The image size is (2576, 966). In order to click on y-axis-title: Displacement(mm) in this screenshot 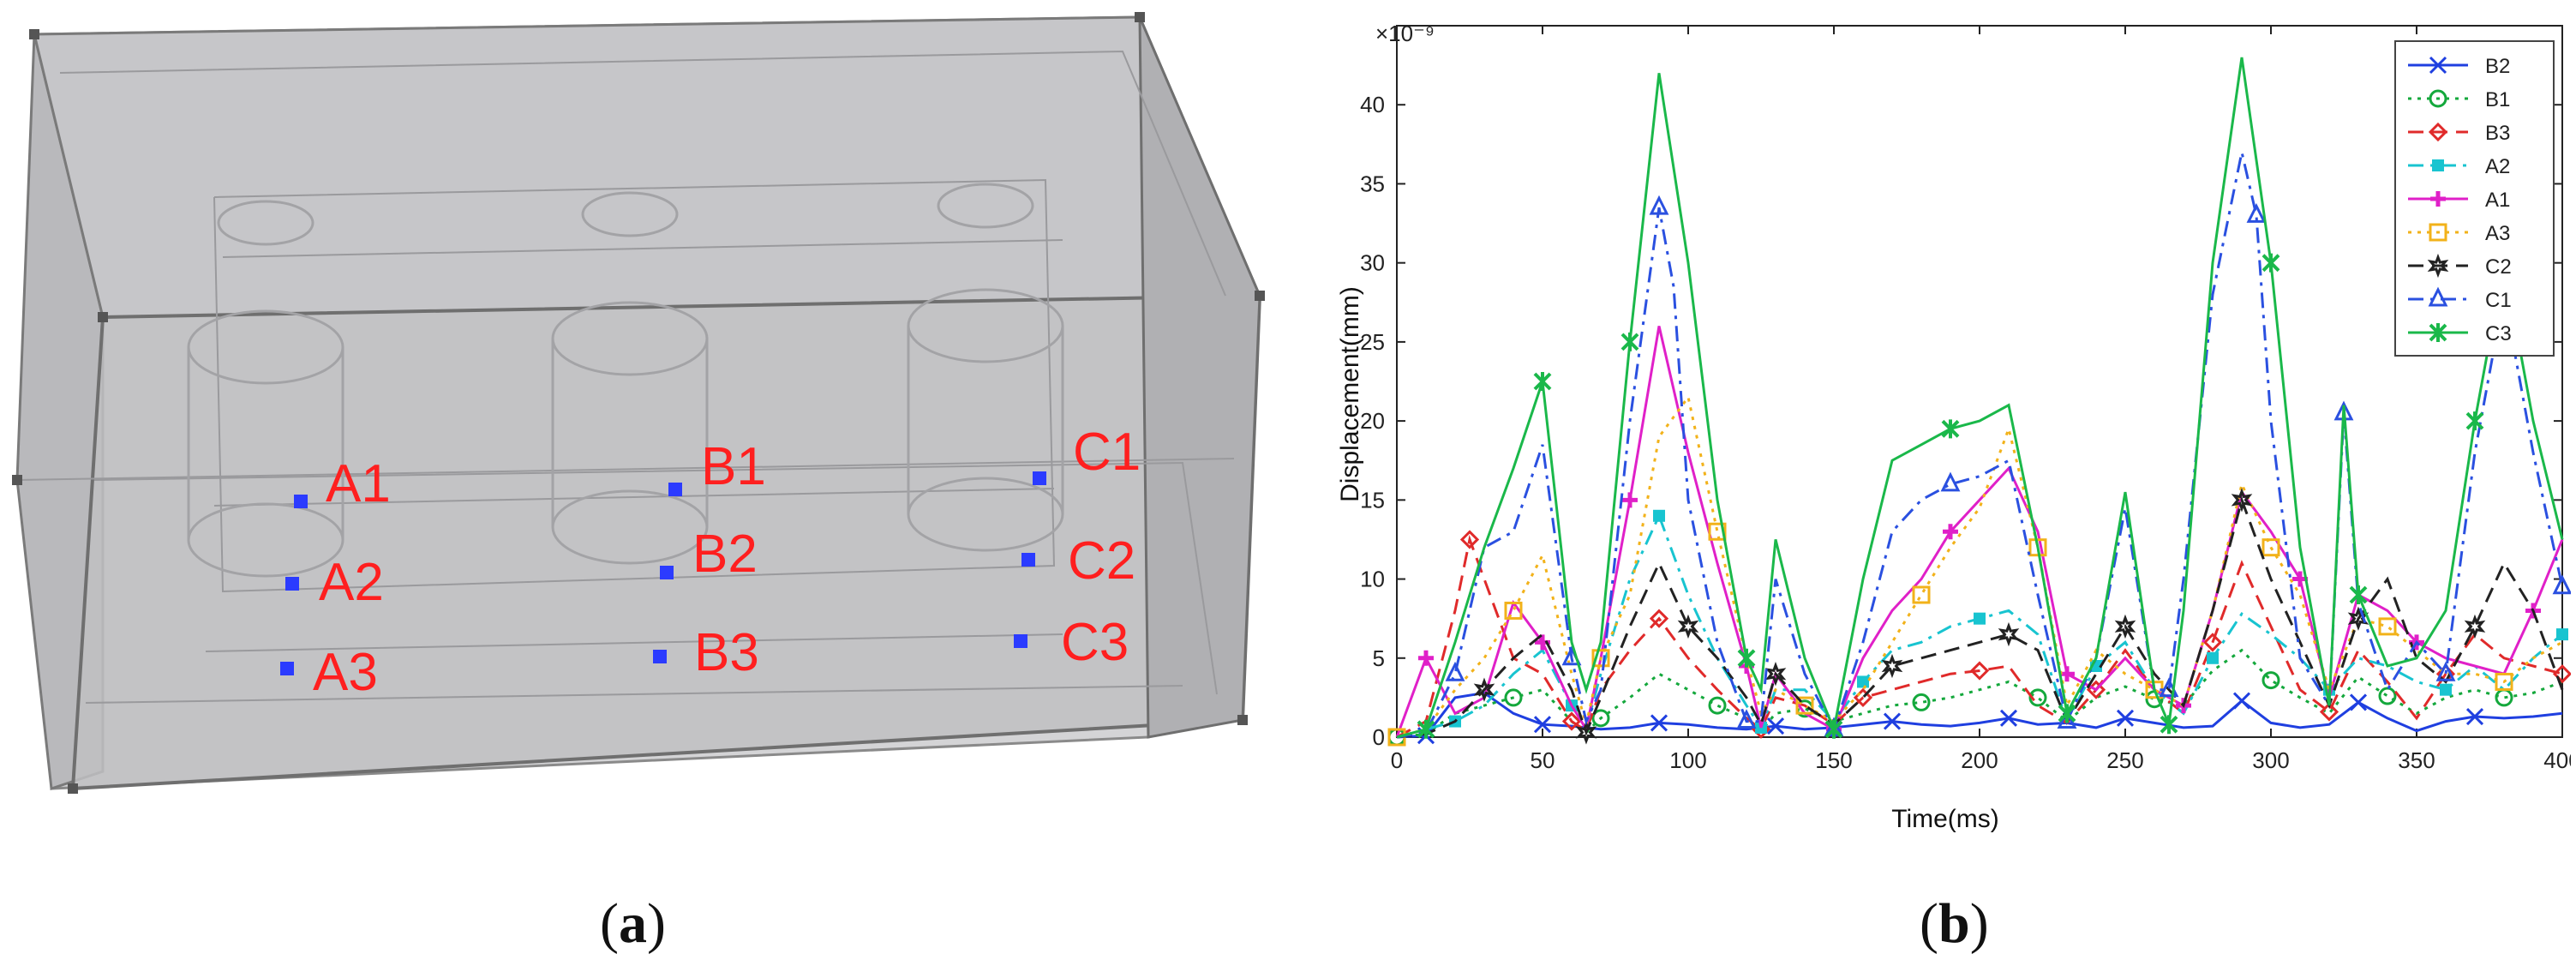, I will do `click(1350, 394)`.